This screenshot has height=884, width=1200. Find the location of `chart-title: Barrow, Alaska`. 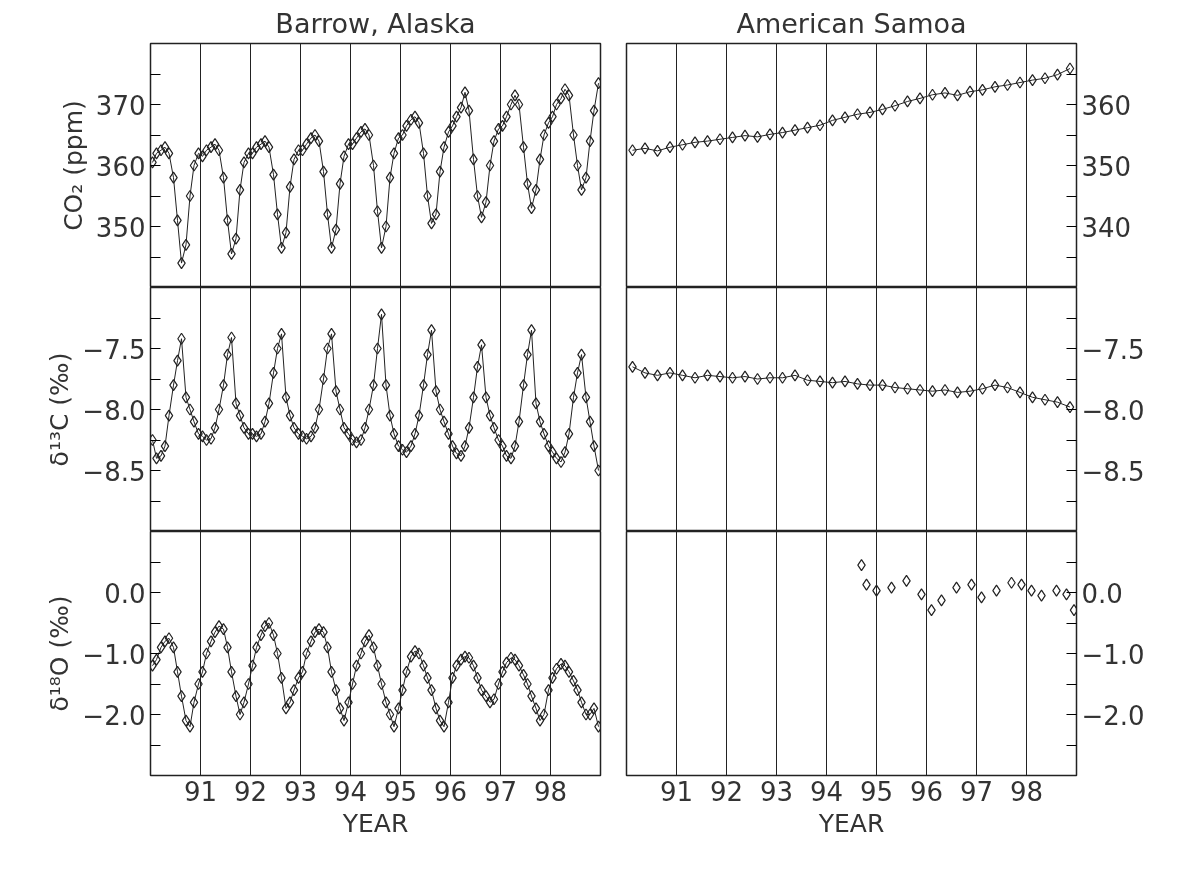

chart-title: Barrow, Alaska is located at coordinates (375, 23).